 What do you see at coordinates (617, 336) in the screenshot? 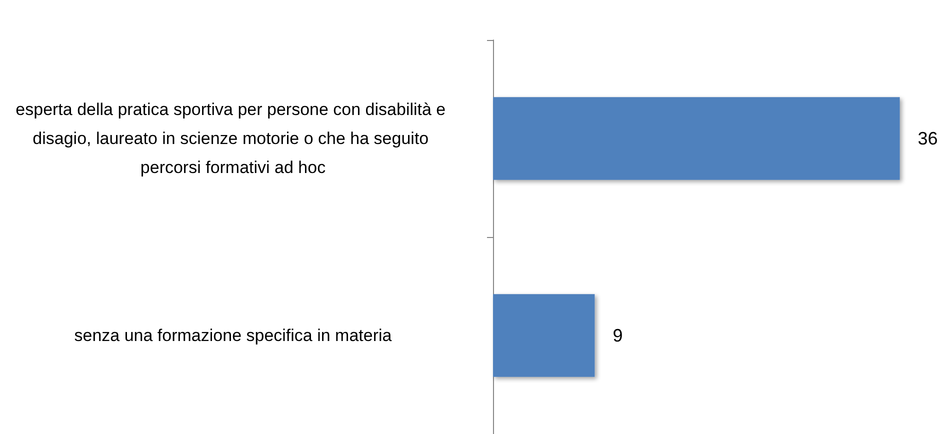
I see `data-label: 9` at bounding box center [617, 336].